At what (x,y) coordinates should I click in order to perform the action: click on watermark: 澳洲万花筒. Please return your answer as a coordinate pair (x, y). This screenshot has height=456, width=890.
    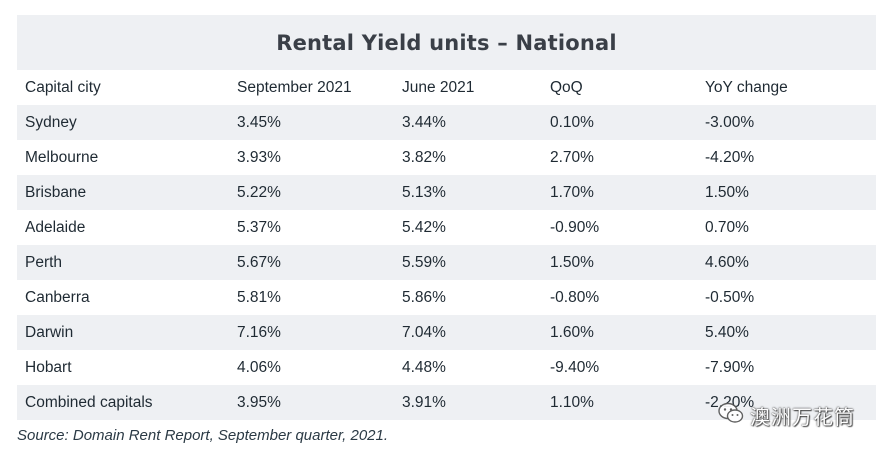
    Looking at the image, I should click on (786, 415).